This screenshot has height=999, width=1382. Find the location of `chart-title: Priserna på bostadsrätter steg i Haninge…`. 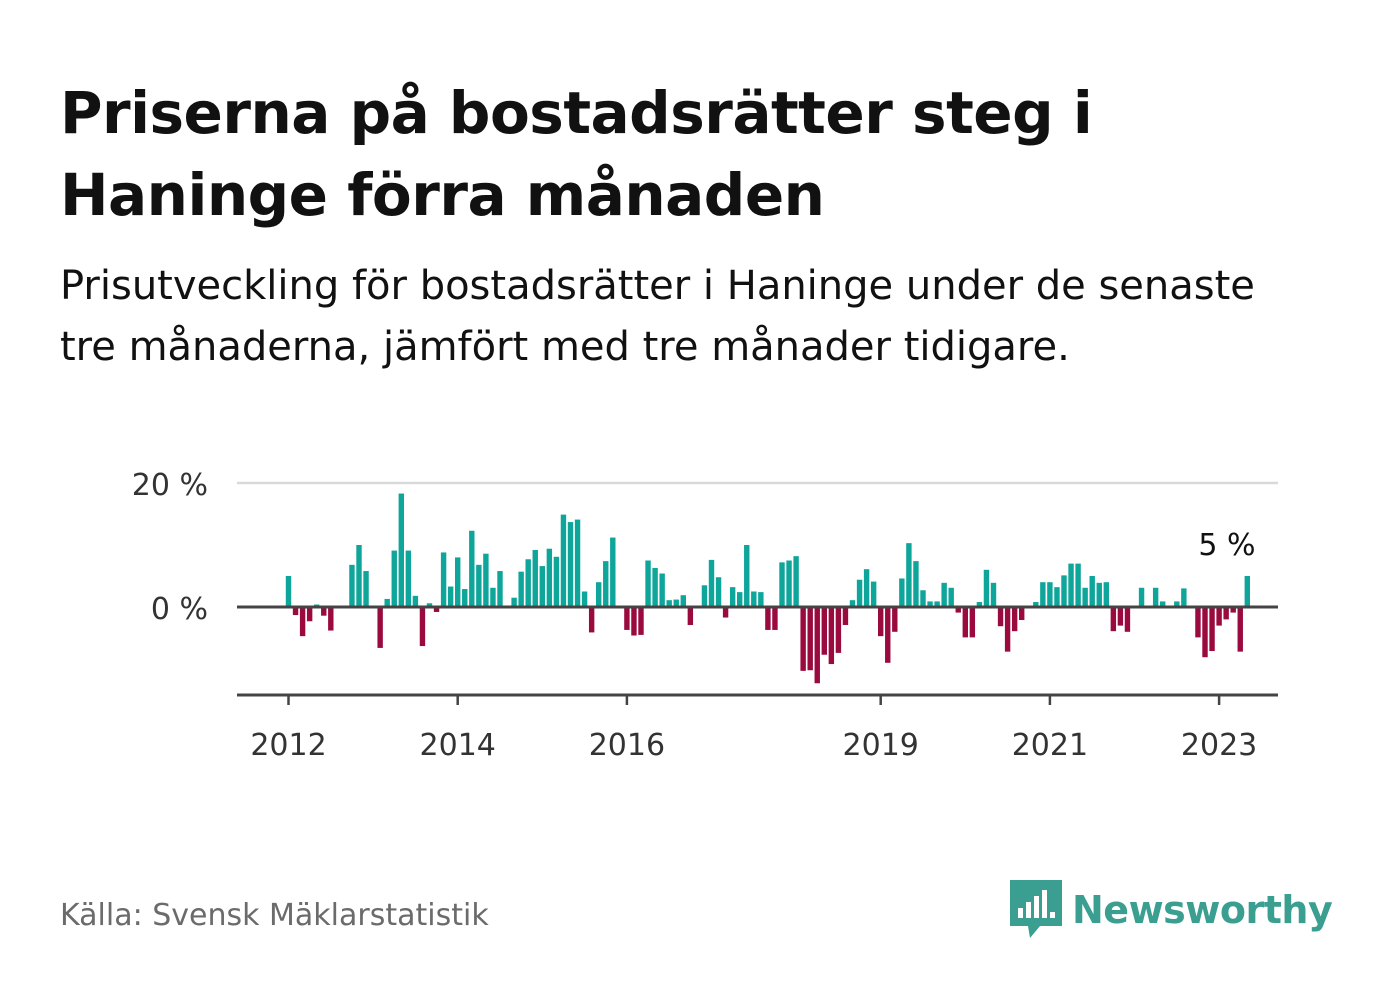

chart-title: Priserna på bostadsrätter steg i Haninge… is located at coordinates (576, 154).